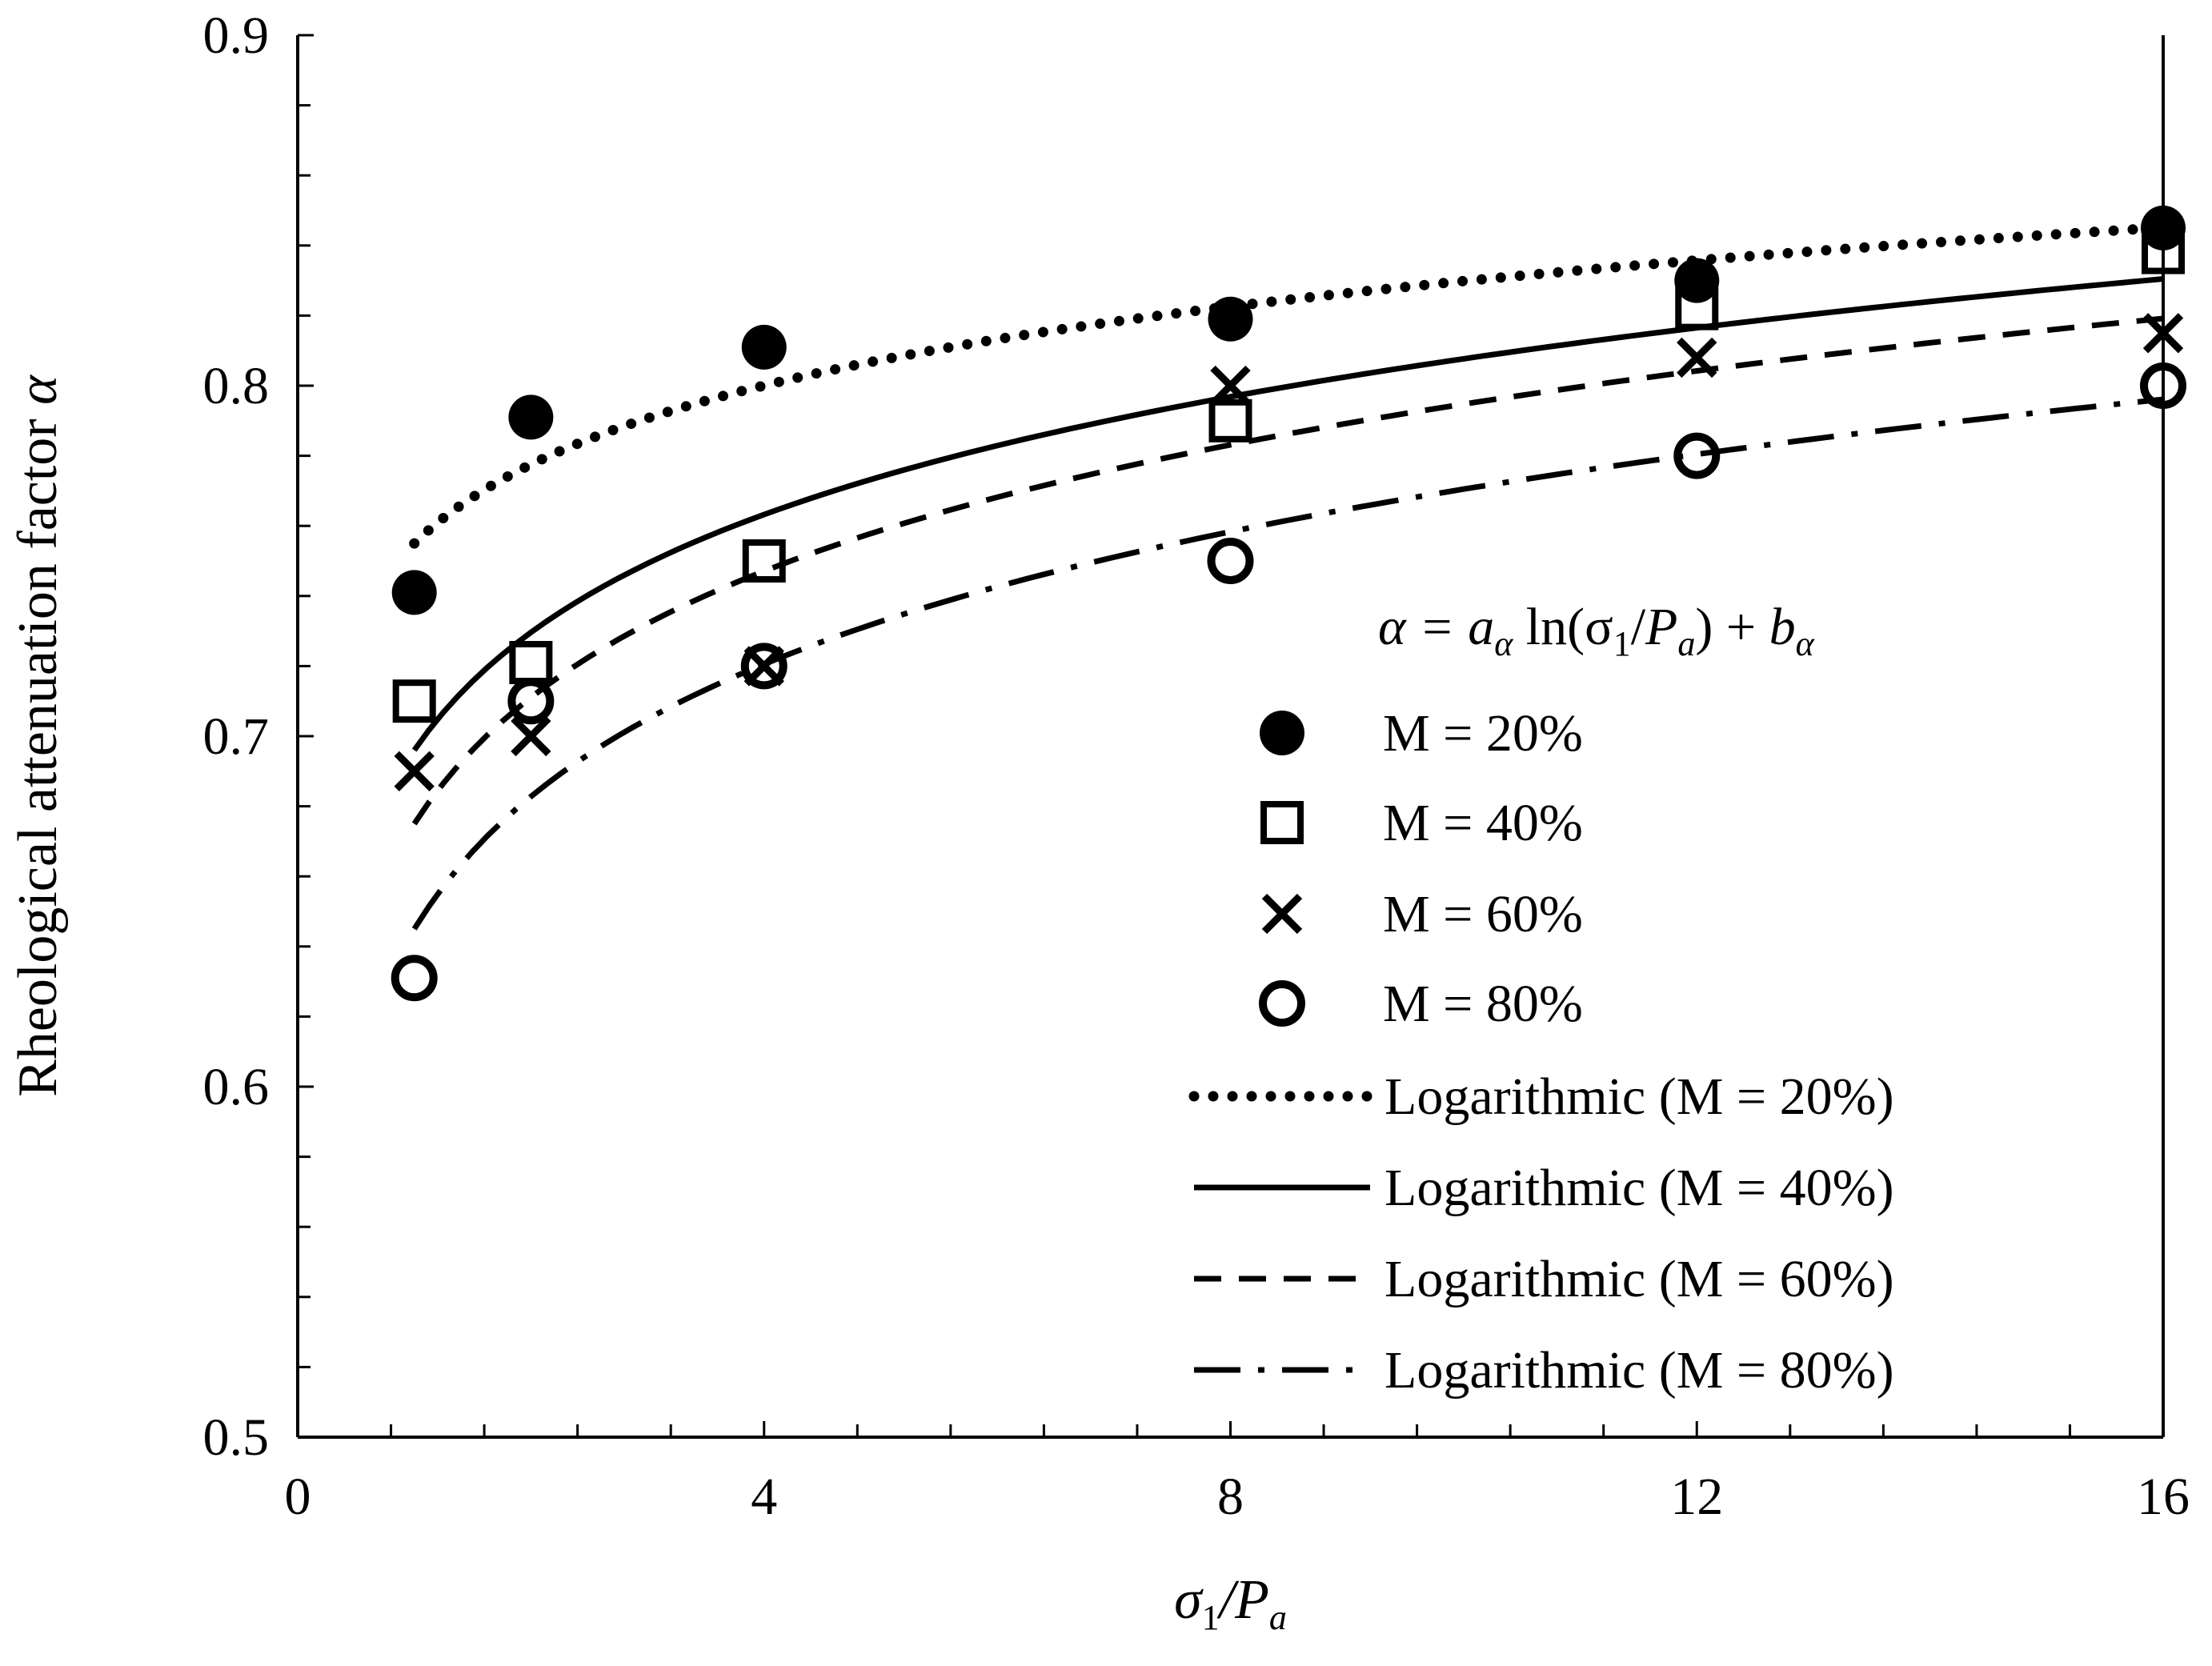 This screenshot has height=1666, width=2212. Describe the element at coordinates (1282, 733) in the screenshot. I see `legend-marker-m20` at that location.